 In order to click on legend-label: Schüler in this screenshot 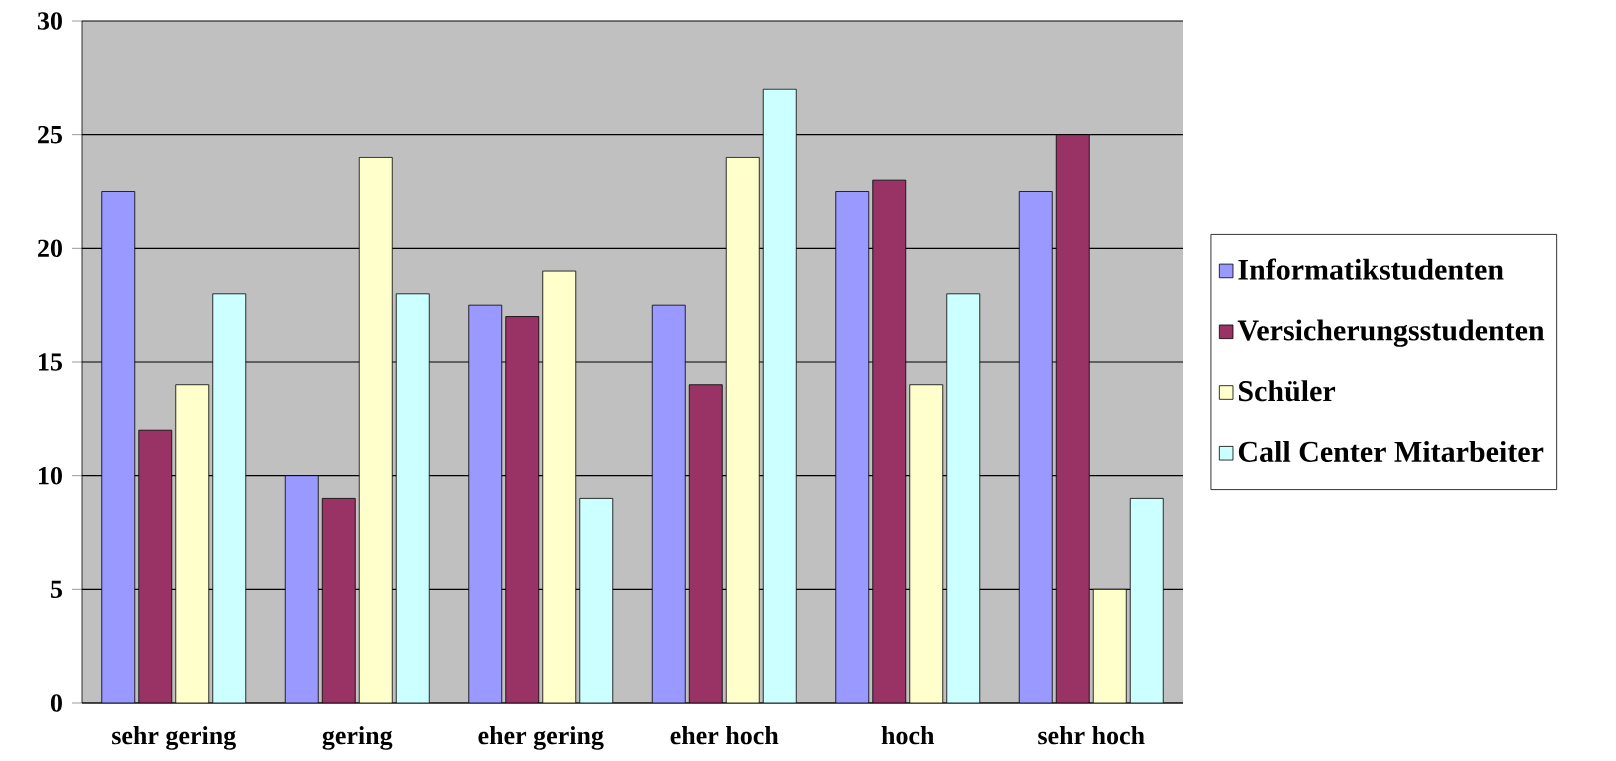, I will do `click(1287, 391)`.